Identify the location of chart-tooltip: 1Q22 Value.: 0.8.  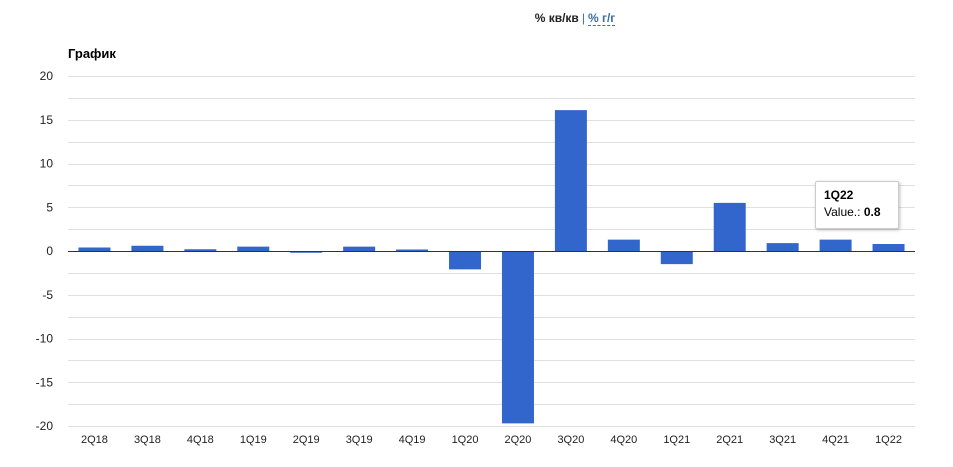
(857, 205).